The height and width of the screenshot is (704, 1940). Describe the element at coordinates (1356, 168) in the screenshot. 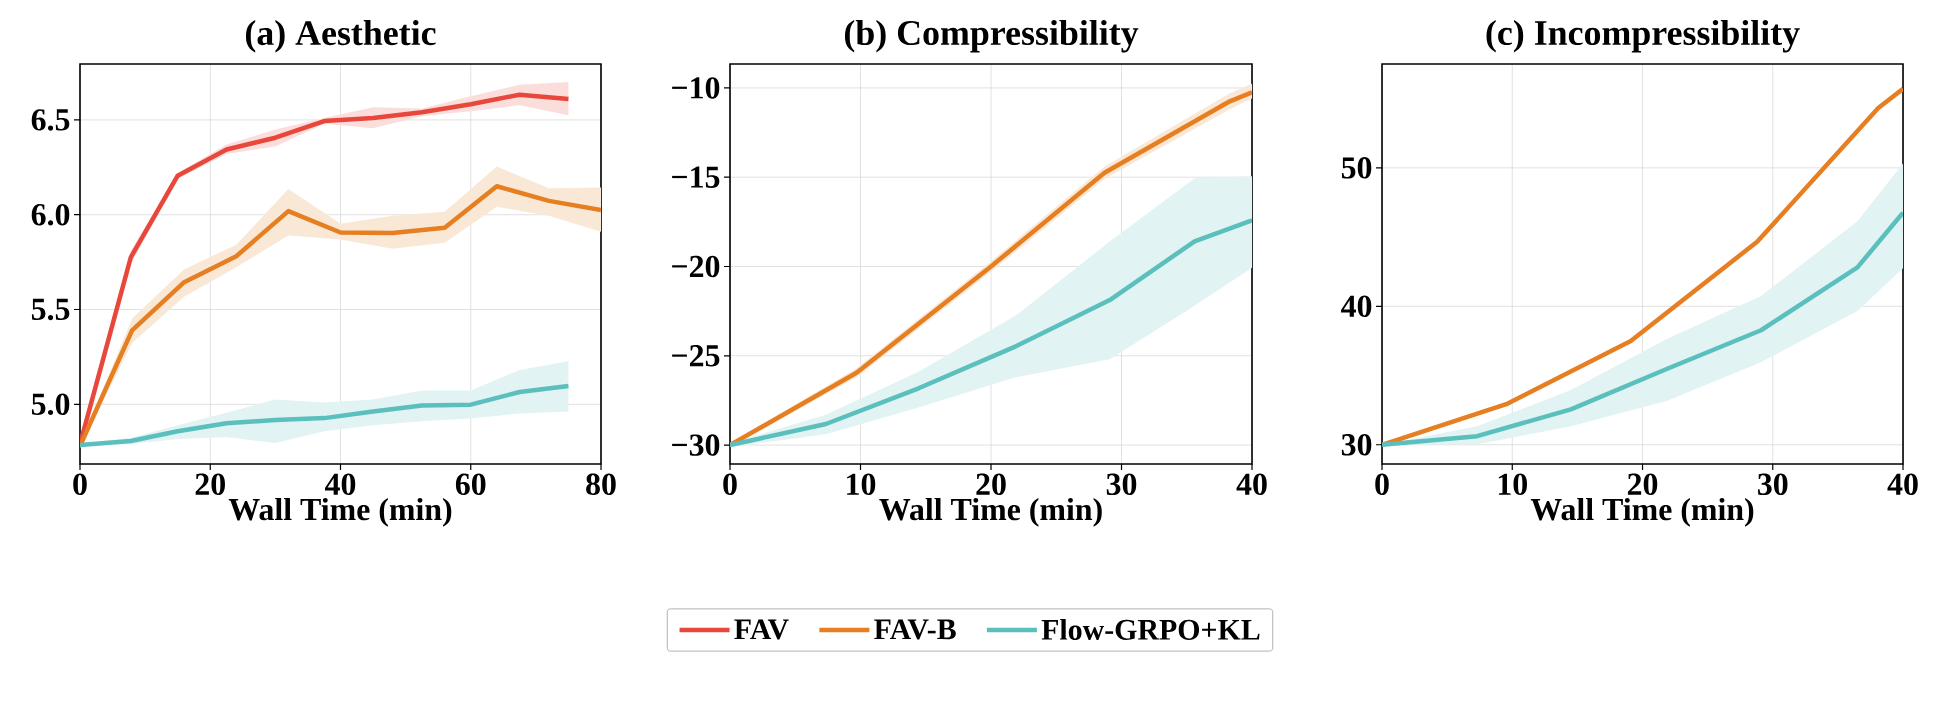

I see `y-tick-label: 50` at that location.